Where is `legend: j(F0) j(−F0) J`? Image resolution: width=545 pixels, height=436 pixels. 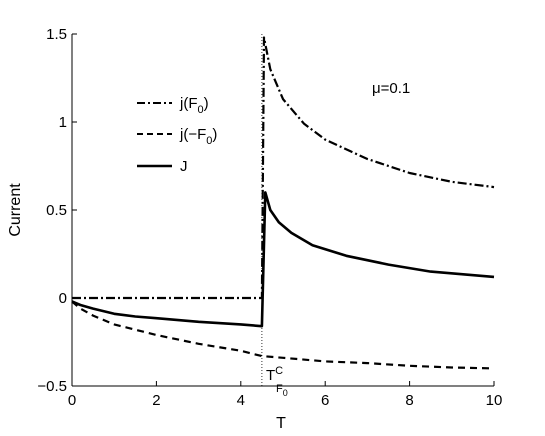
legend: j(F0) j(−F0) J is located at coordinates (177, 135).